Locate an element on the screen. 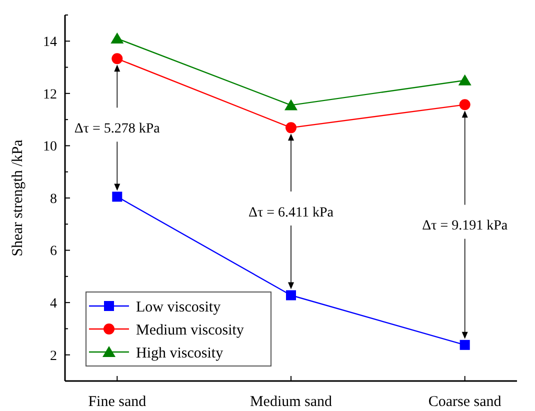  x-tick-label: Coarse sand is located at coordinates (465, 402).